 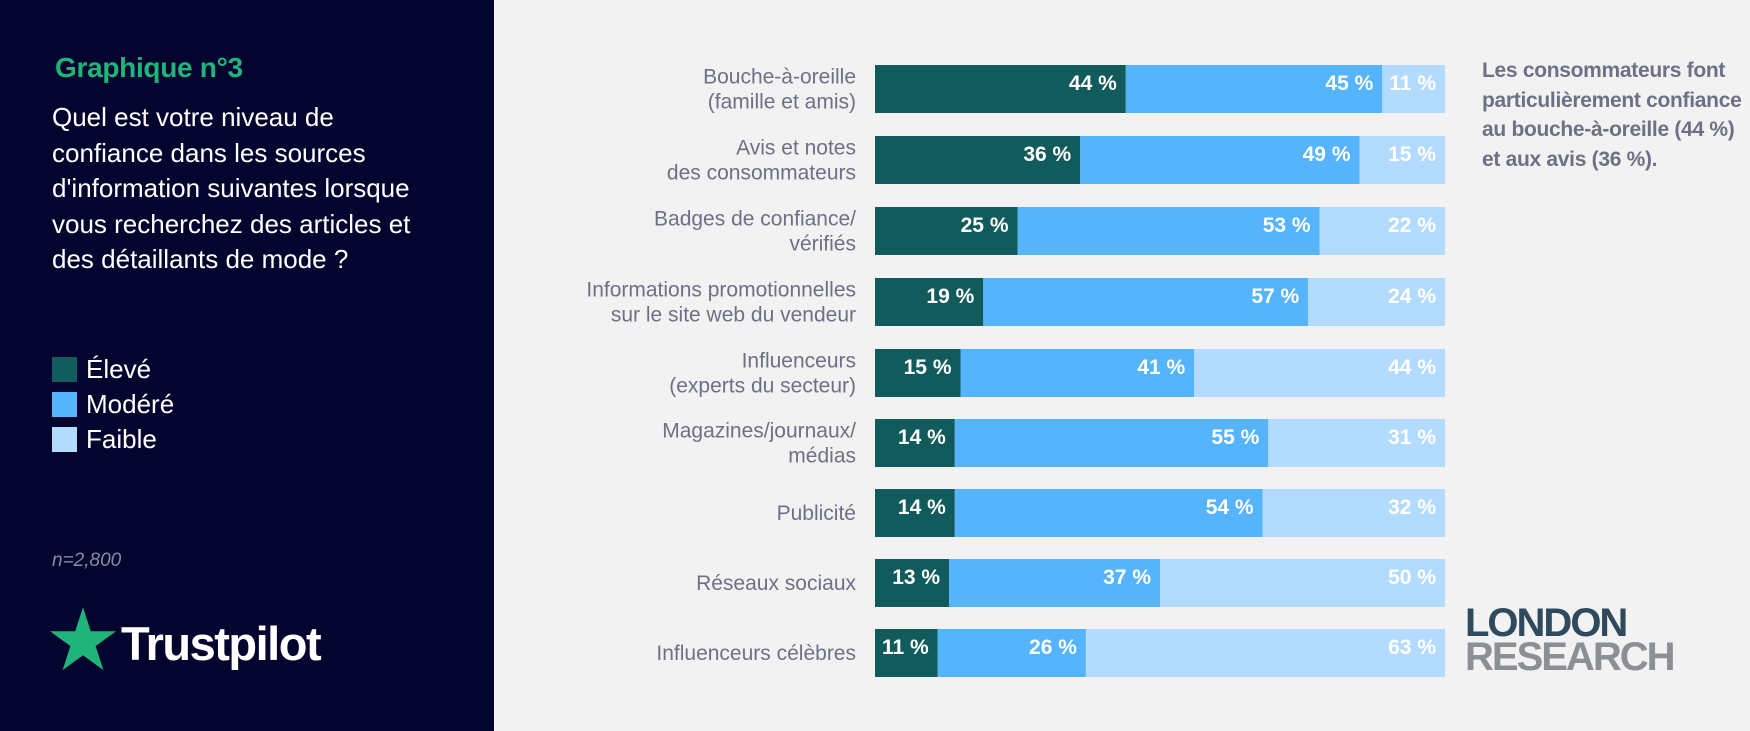 I want to click on category-label-avis-et-notes-des-consommateurs: Avis et notes des consommateurs, so click(x=761, y=161).